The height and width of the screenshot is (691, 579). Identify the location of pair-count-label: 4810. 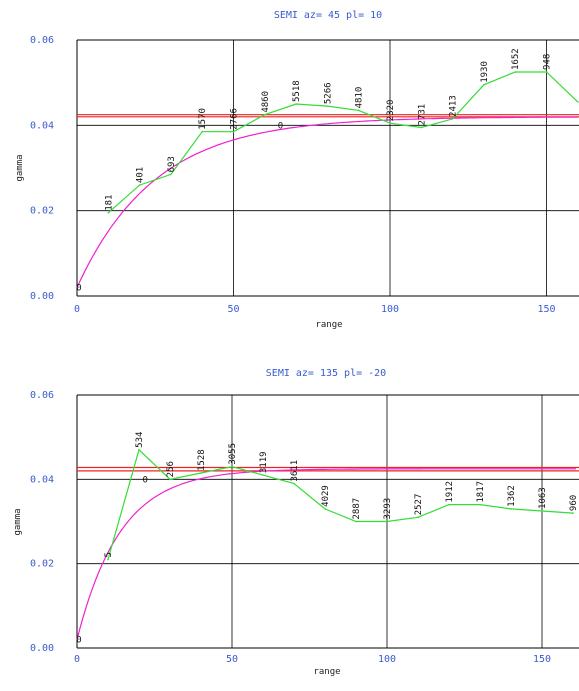
(360, 98).